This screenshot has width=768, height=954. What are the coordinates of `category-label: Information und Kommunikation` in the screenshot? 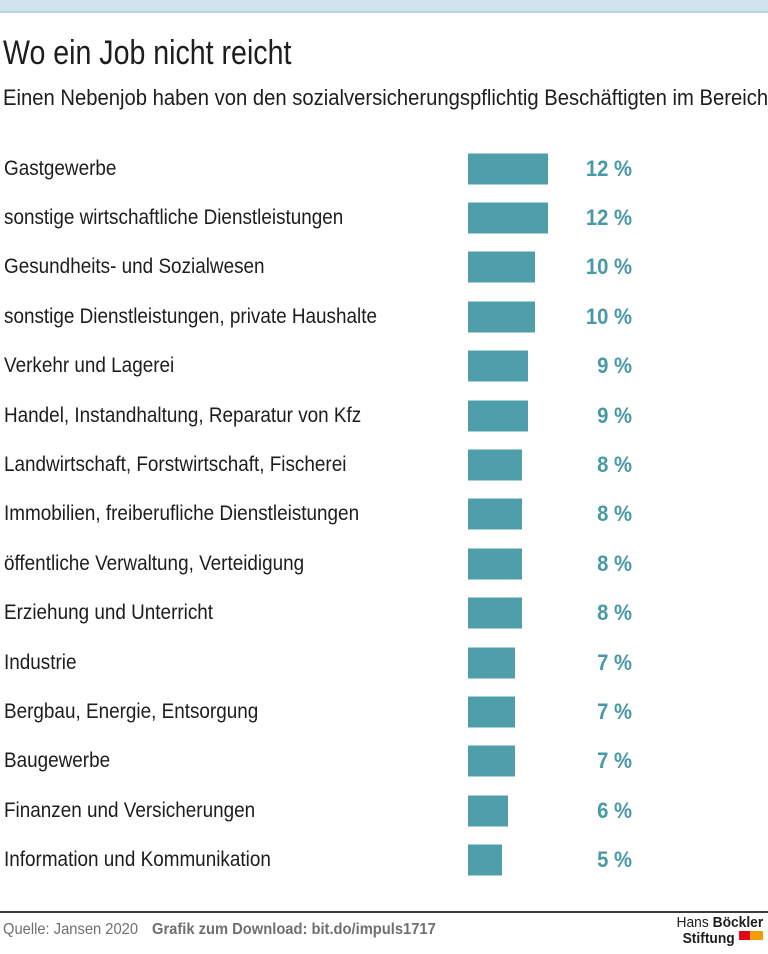 It's located at (137, 860).